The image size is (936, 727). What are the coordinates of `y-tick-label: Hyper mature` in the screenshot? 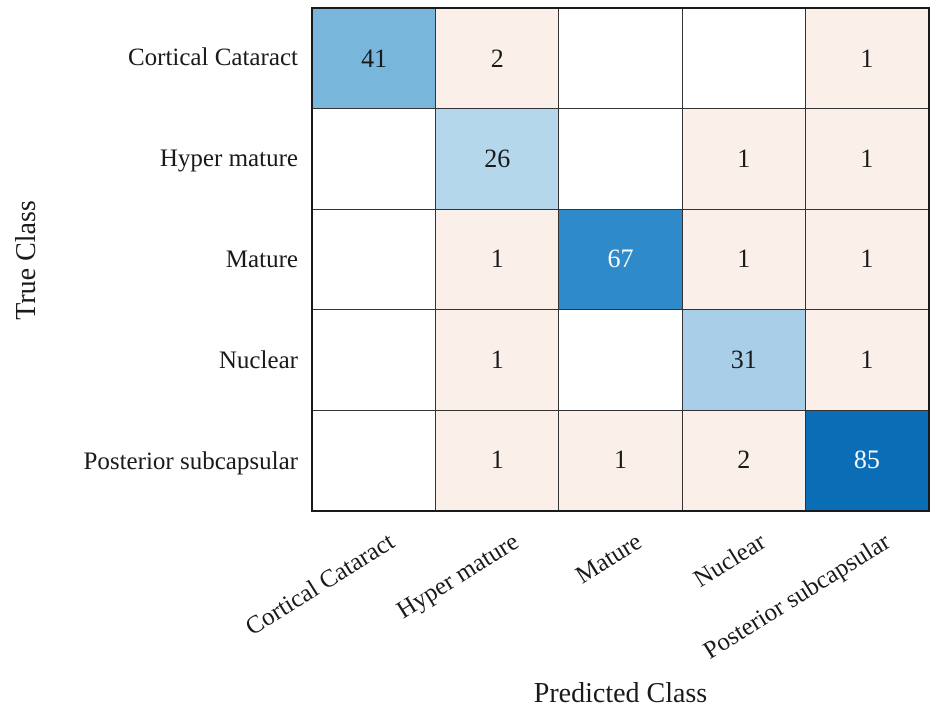 It's located at (228, 158).